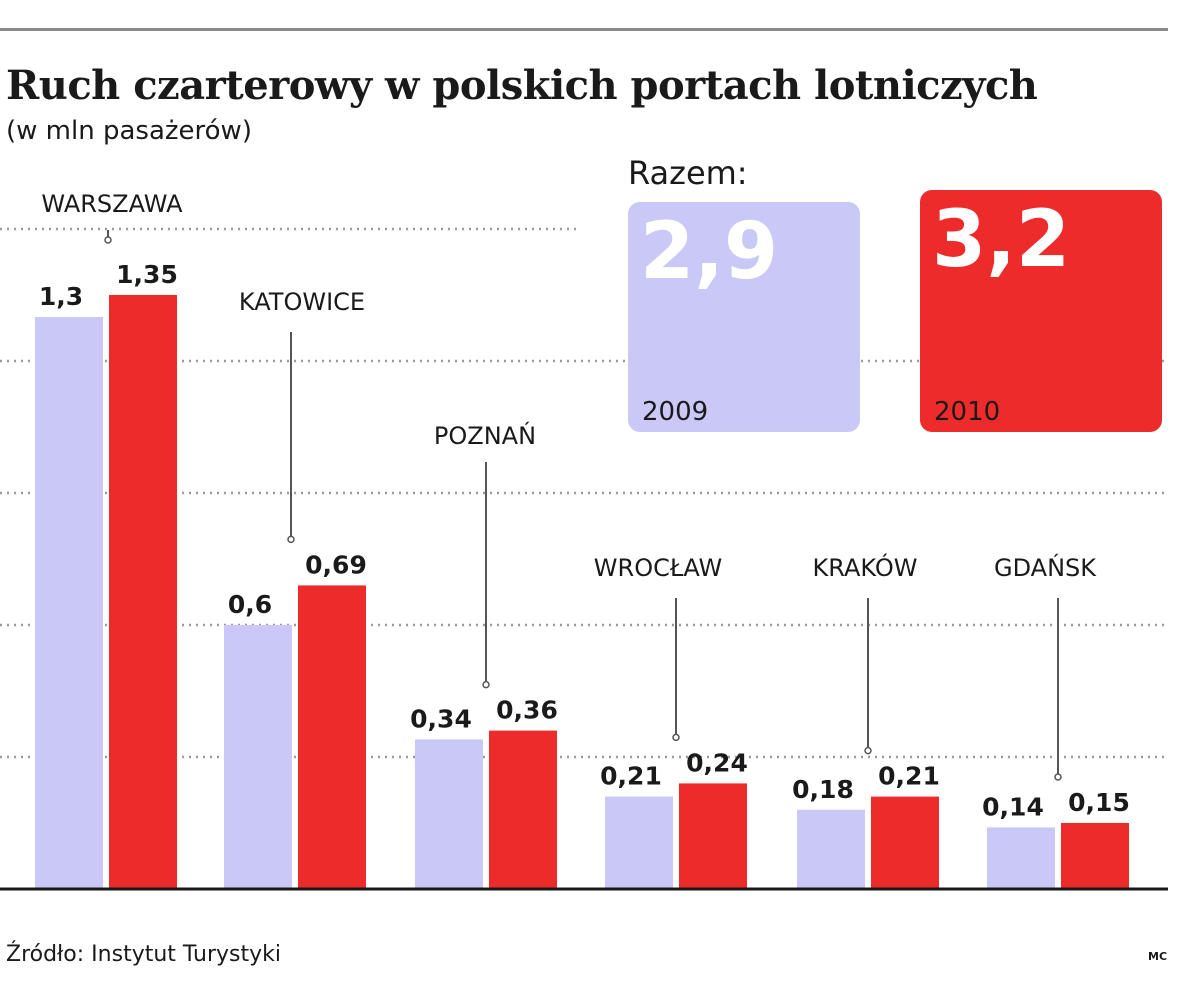 Image resolution: width=1200 pixels, height=1000 pixels. I want to click on bar-poznan-2009, so click(449, 814).